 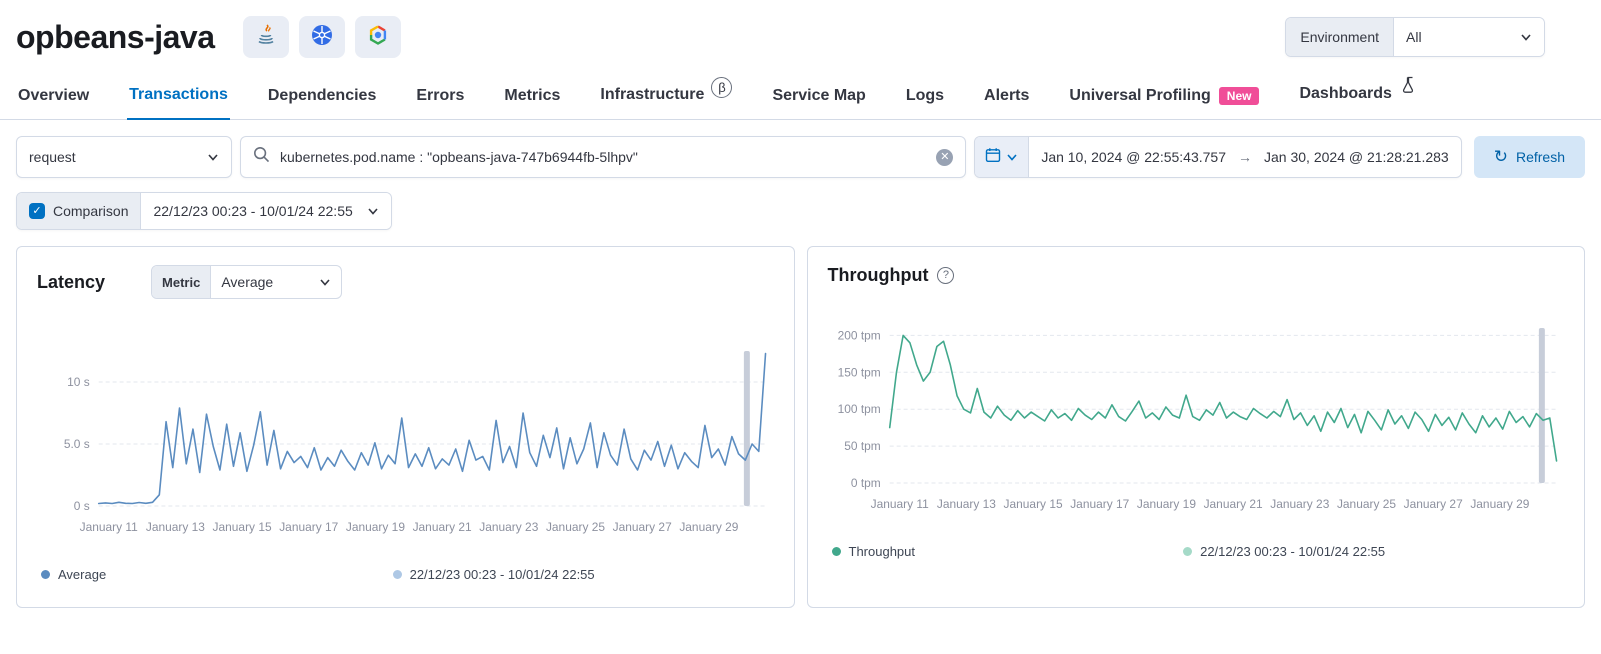 I want to click on tab-label: Service Map, so click(x=819, y=95).